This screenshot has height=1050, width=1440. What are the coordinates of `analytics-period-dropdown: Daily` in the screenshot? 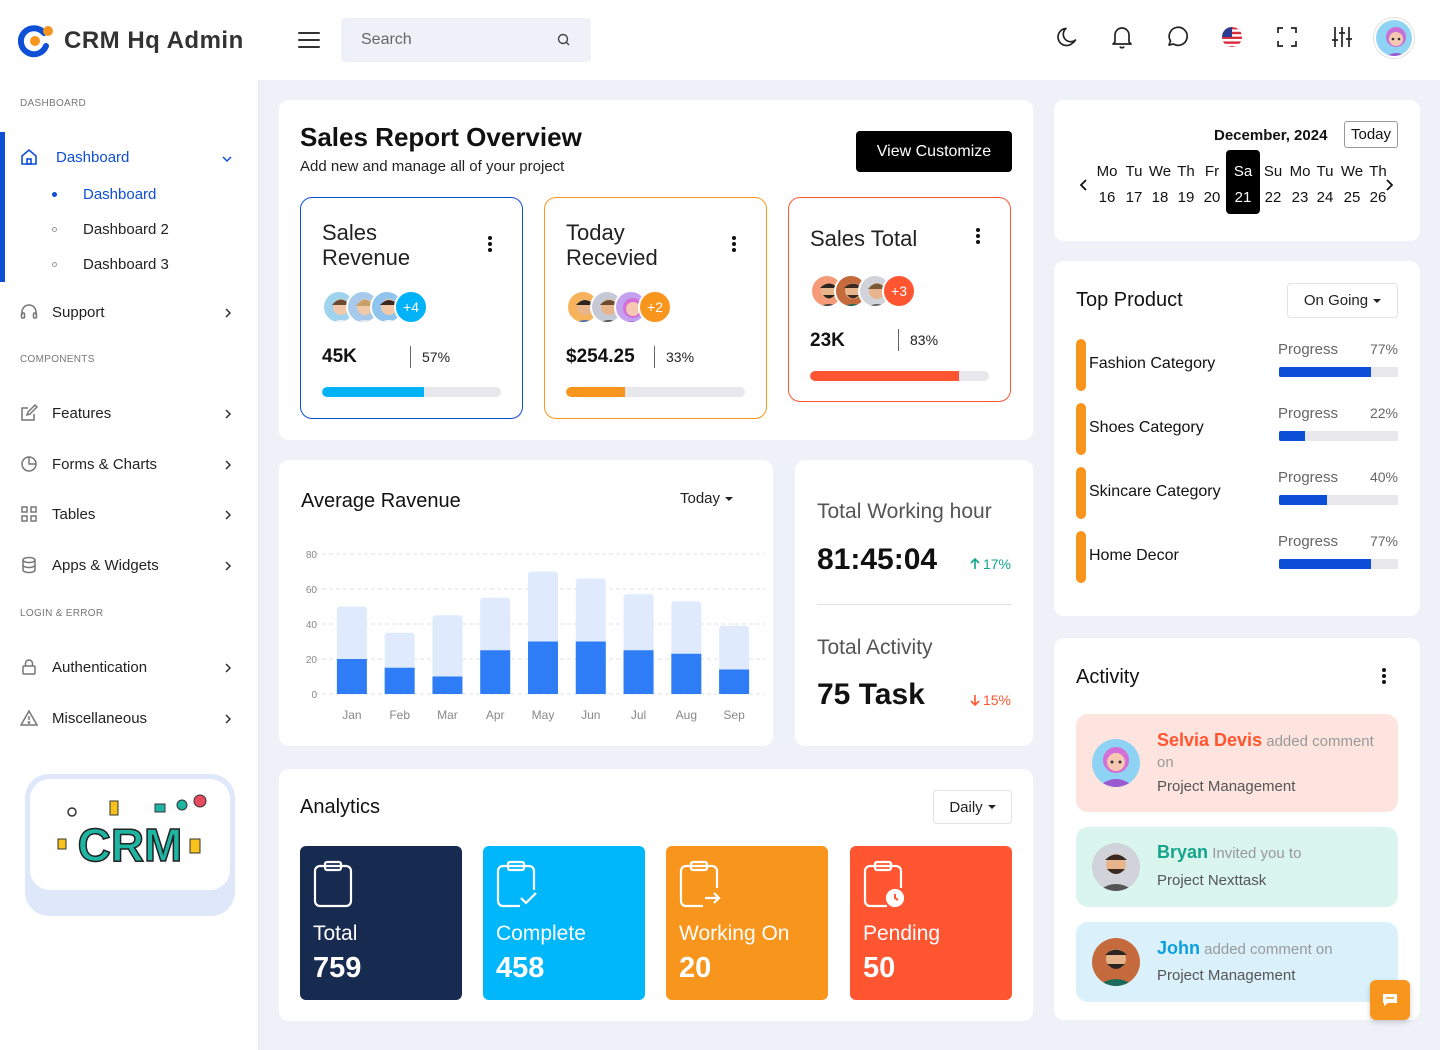 It's located at (972, 807).